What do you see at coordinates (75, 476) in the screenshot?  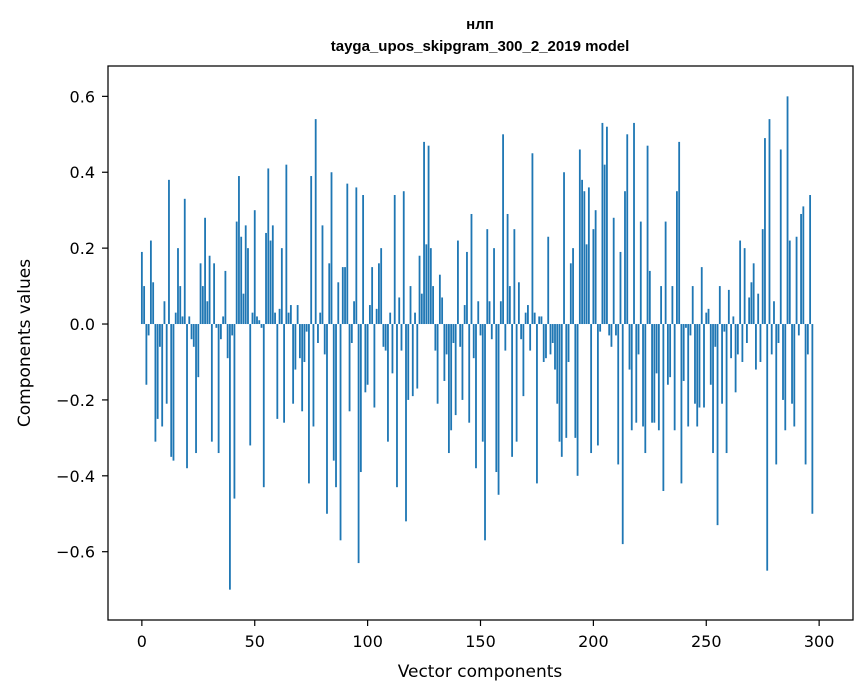 I see `y-tick-label: −0.4` at bounding box center [75, 476].